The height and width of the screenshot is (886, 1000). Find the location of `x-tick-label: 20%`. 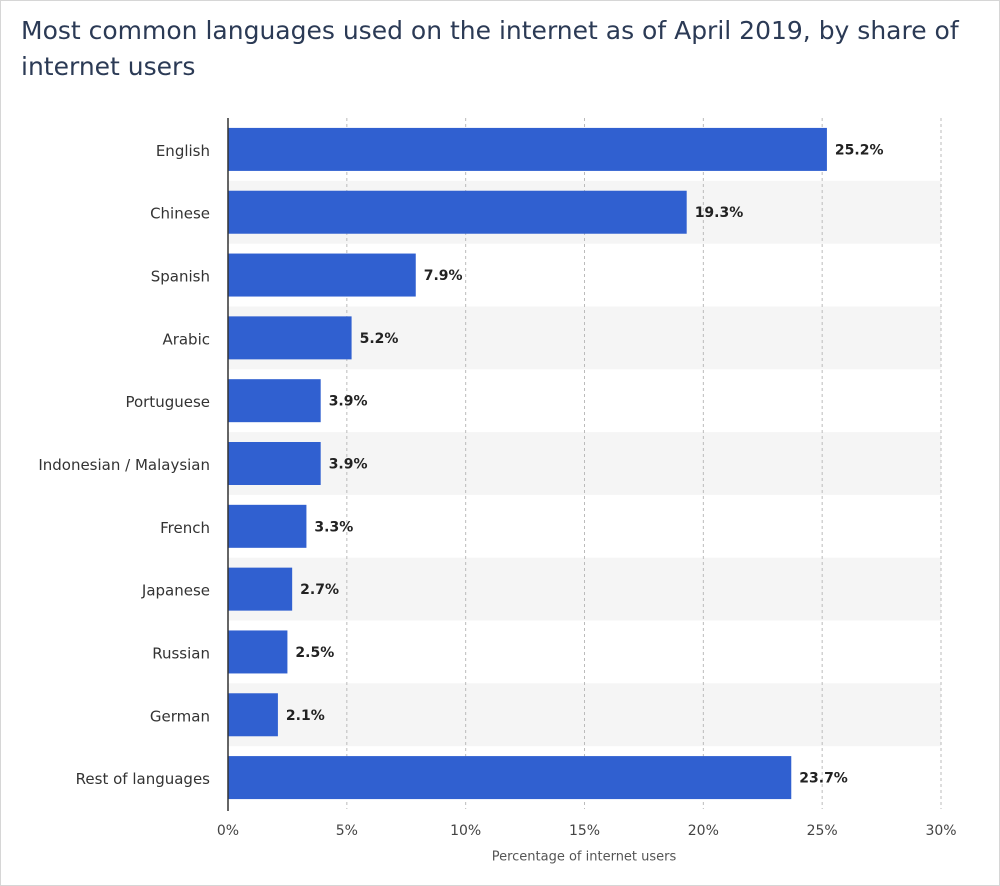

x-tick-label: 20% is located at coordinates (703, 831).